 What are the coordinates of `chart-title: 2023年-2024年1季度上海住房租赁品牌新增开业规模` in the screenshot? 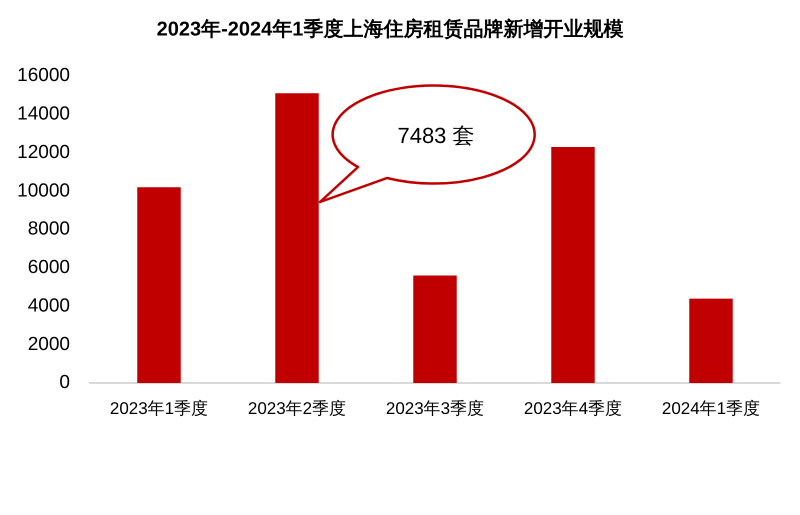 It's located at (390, 29).